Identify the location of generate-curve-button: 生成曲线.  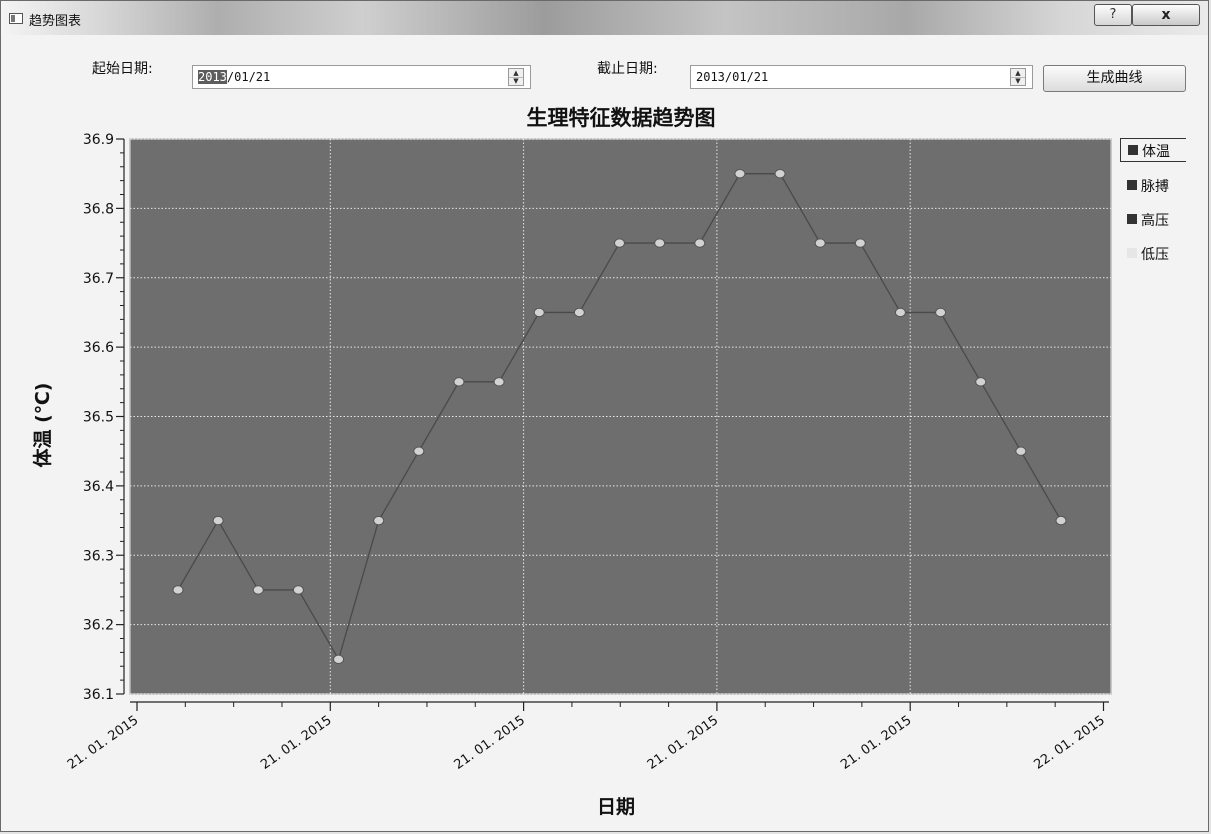
(1114, 78).